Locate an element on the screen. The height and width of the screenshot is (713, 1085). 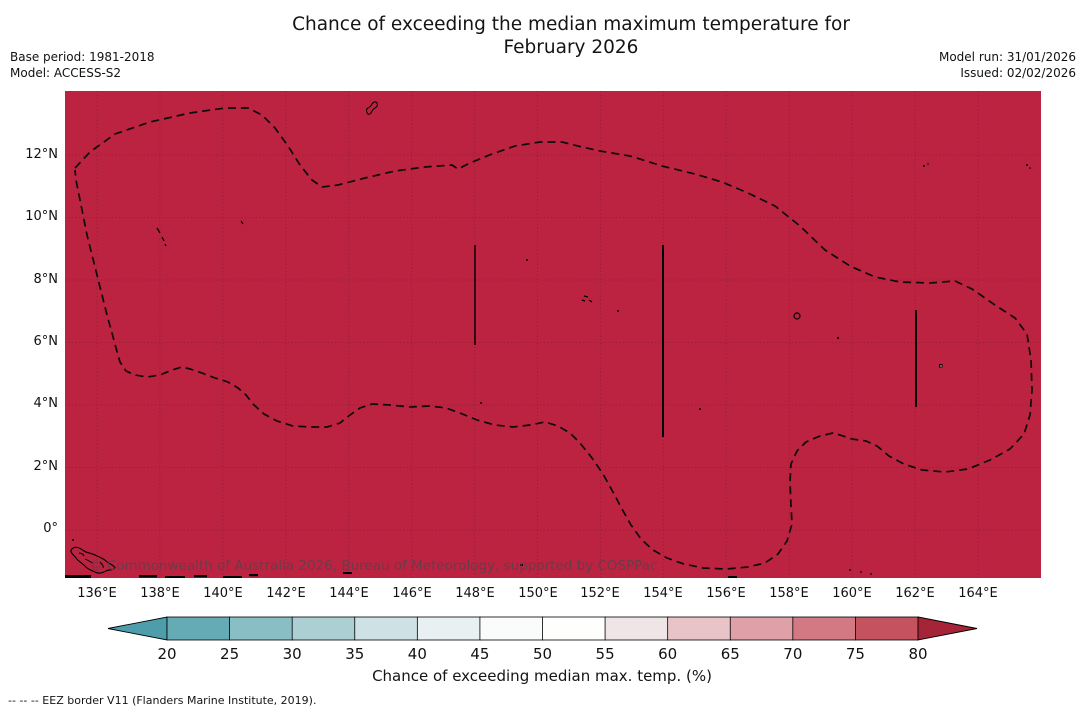
x-tick-label: 140°E is located at coordinates (223, 593).